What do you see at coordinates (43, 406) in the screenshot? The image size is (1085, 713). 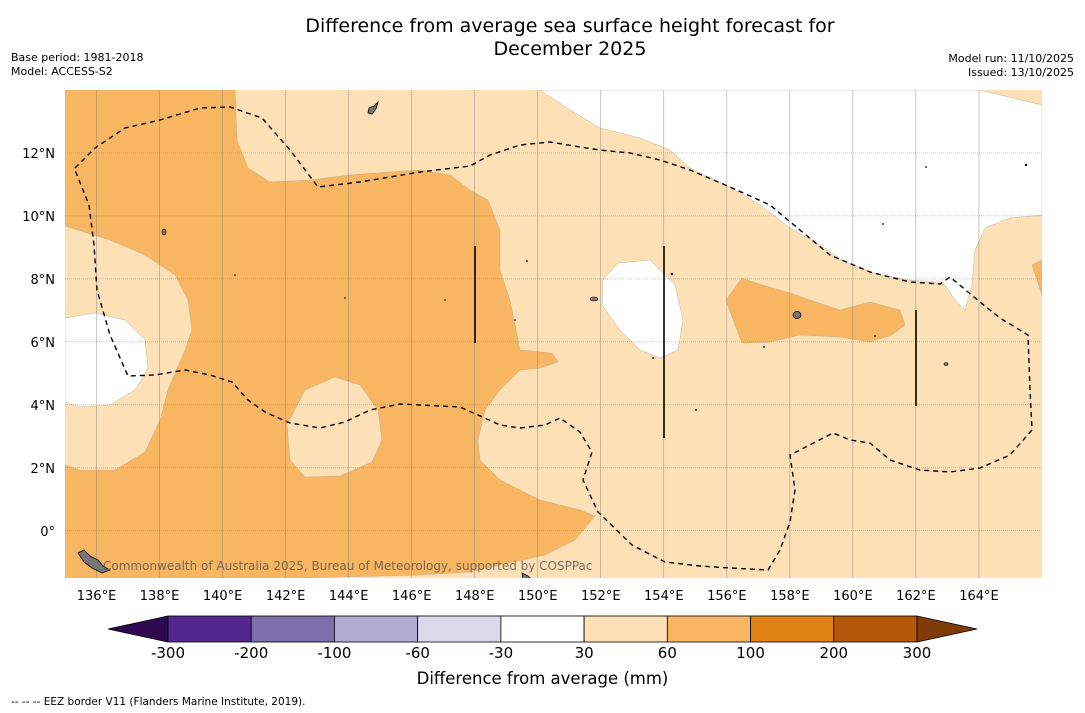 I see `latitude-label: 4°N` at bounding box center [43, 406].